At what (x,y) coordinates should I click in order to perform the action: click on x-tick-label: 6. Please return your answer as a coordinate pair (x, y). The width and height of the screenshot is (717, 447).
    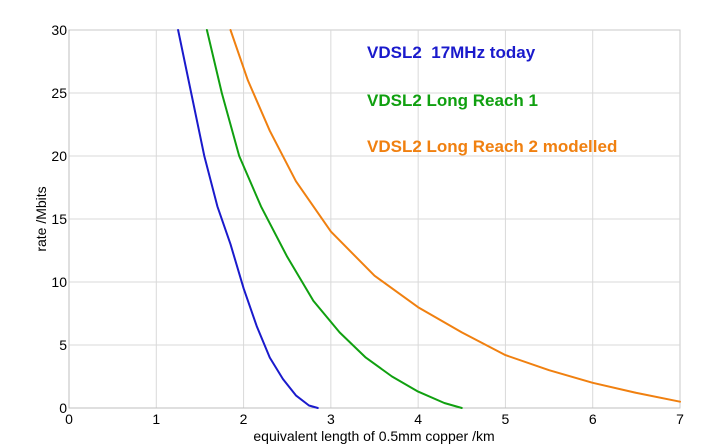
    Looking at the image, I should click on (593, 419).